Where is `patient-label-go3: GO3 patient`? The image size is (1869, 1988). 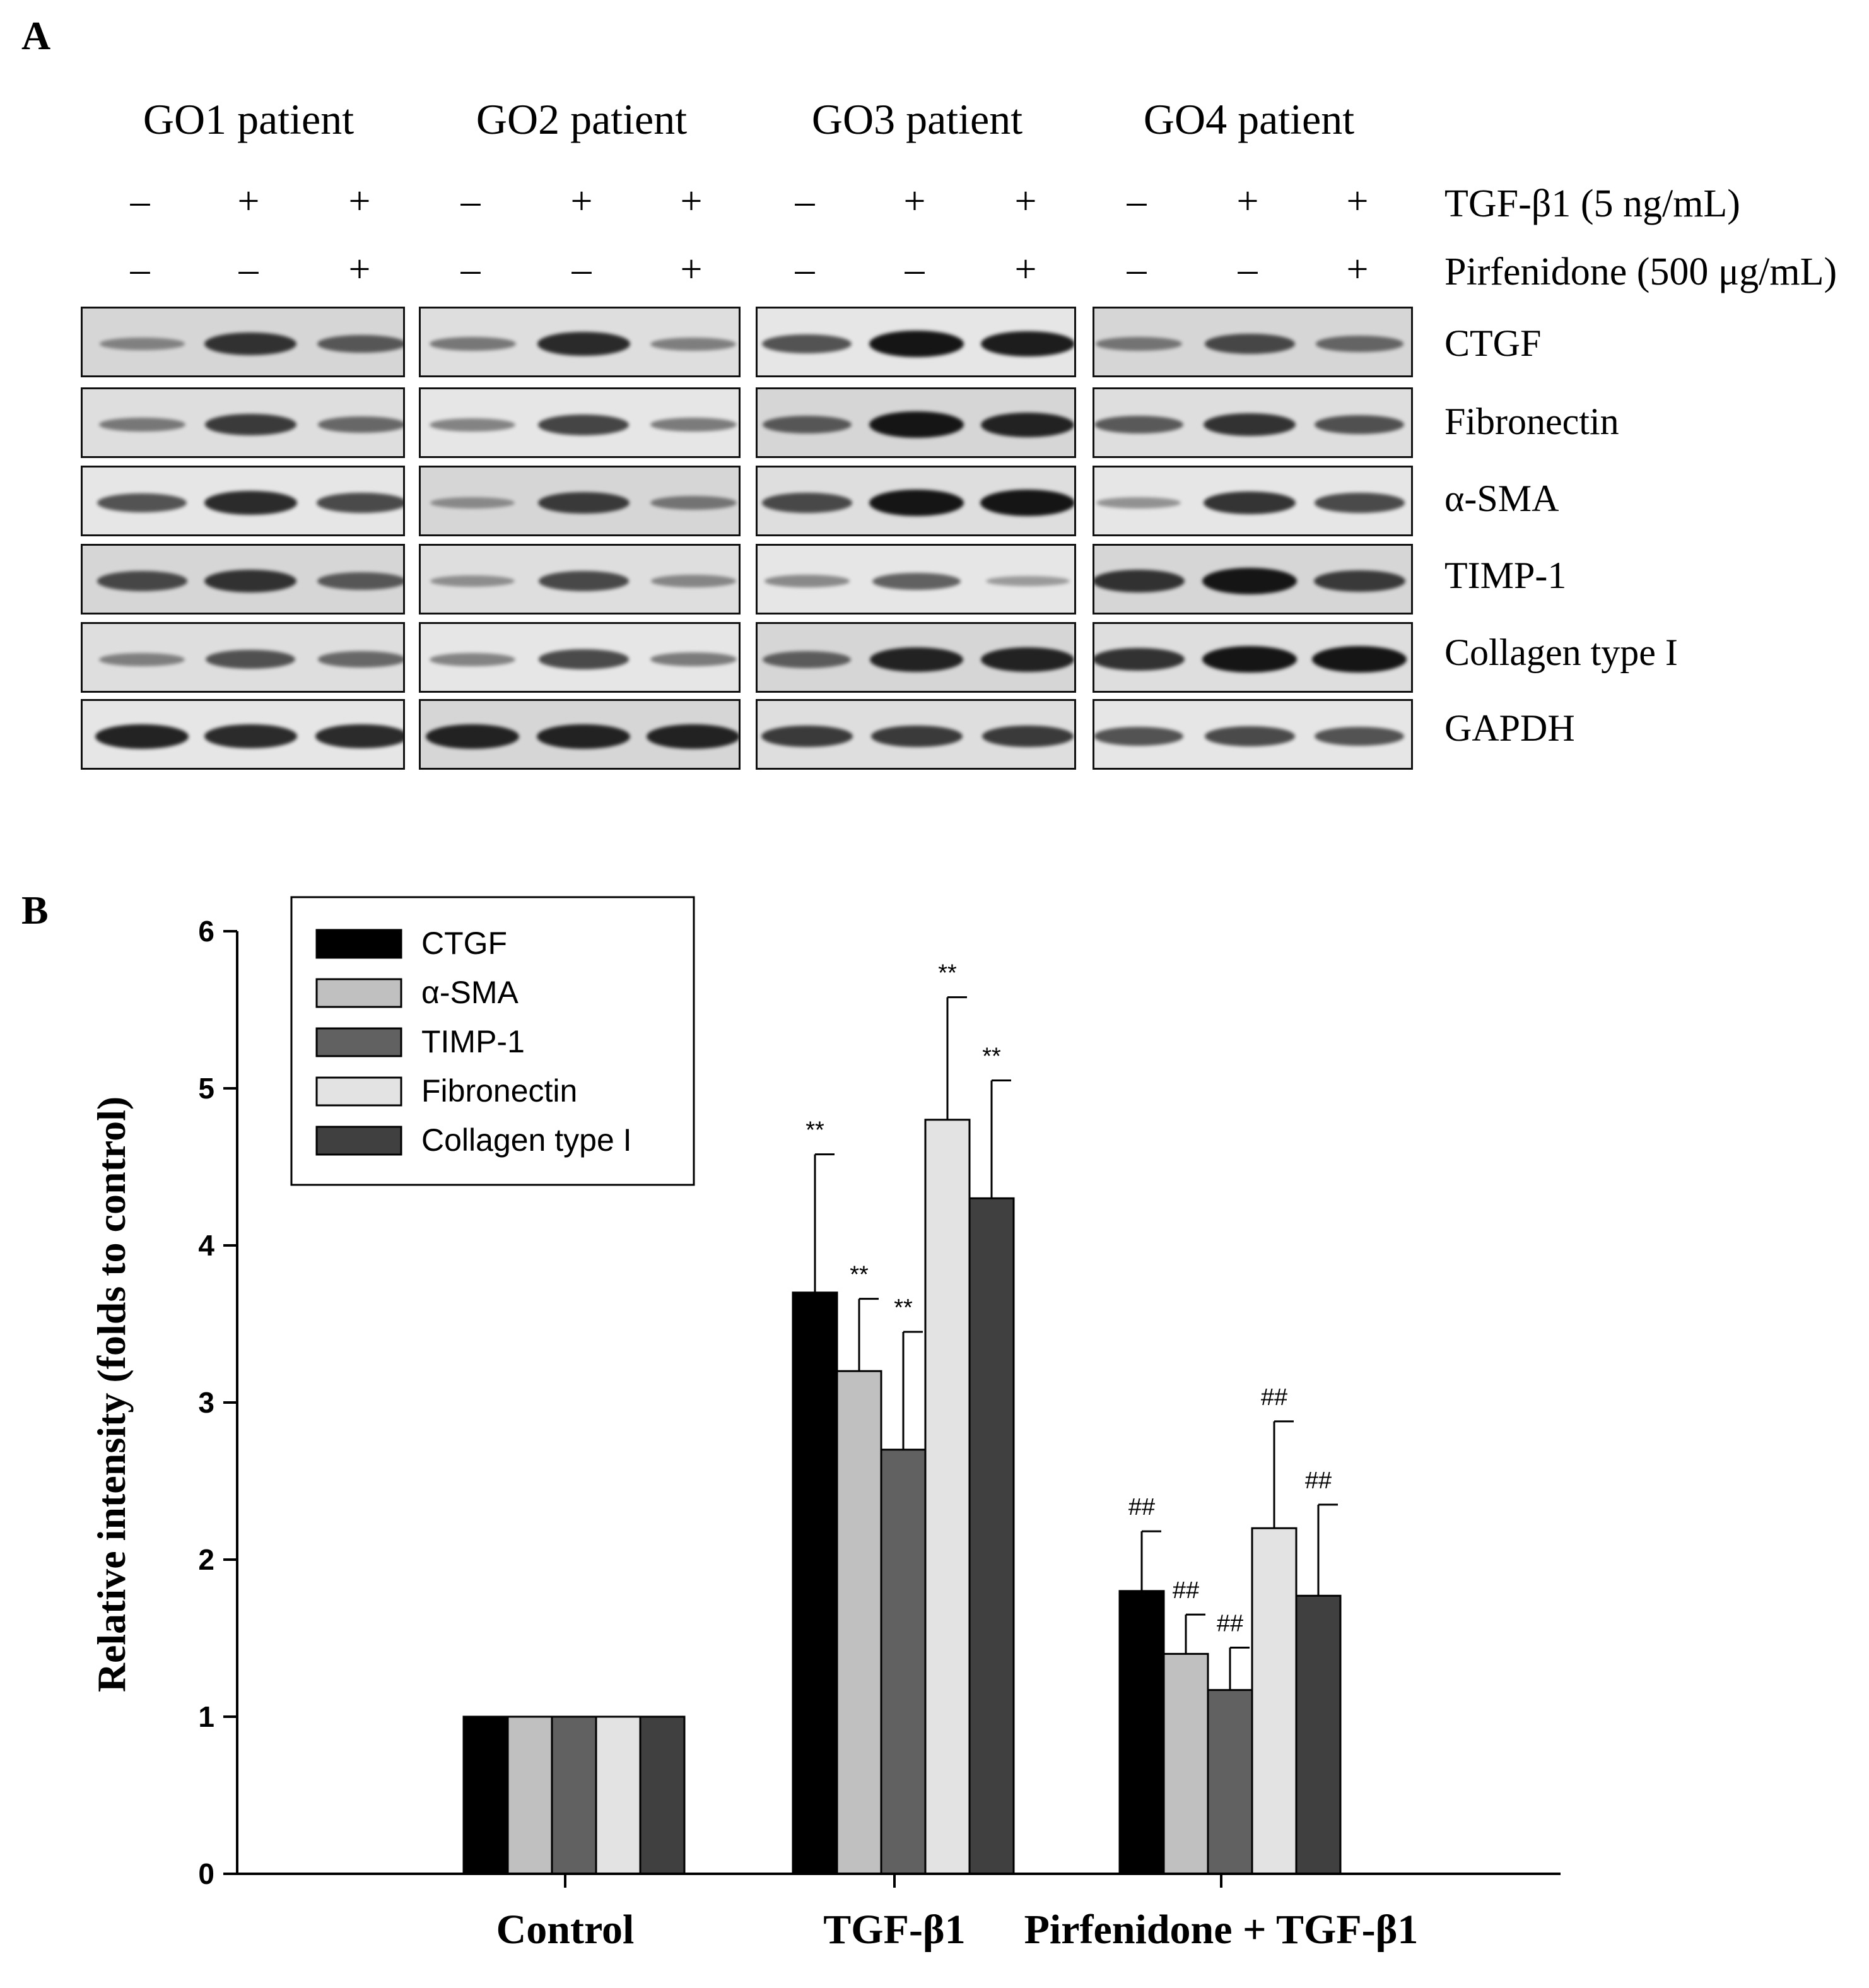 patient-label-go3: GO3 patient is located at coordinates (917, 119).